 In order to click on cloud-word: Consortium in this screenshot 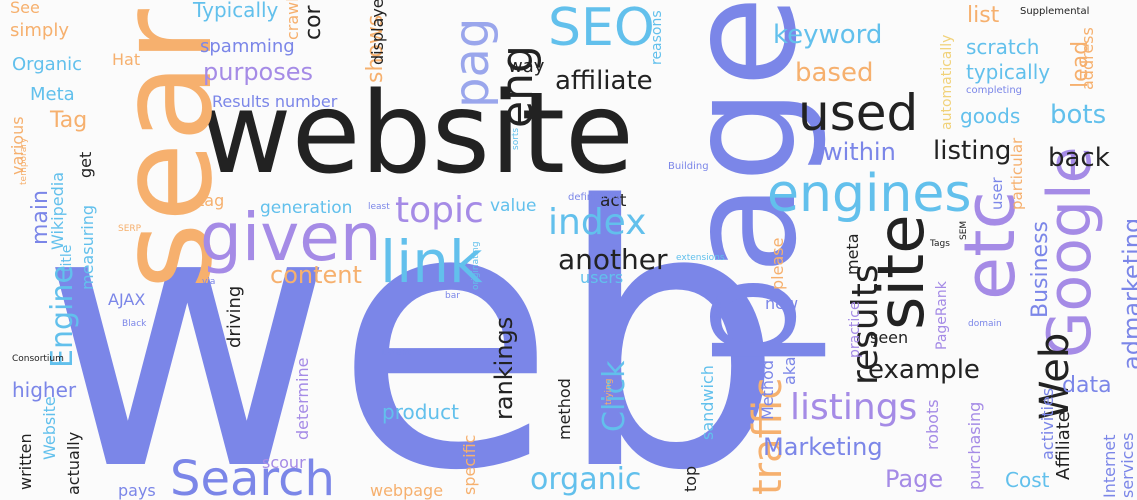, I will do `click(38, 359)`.